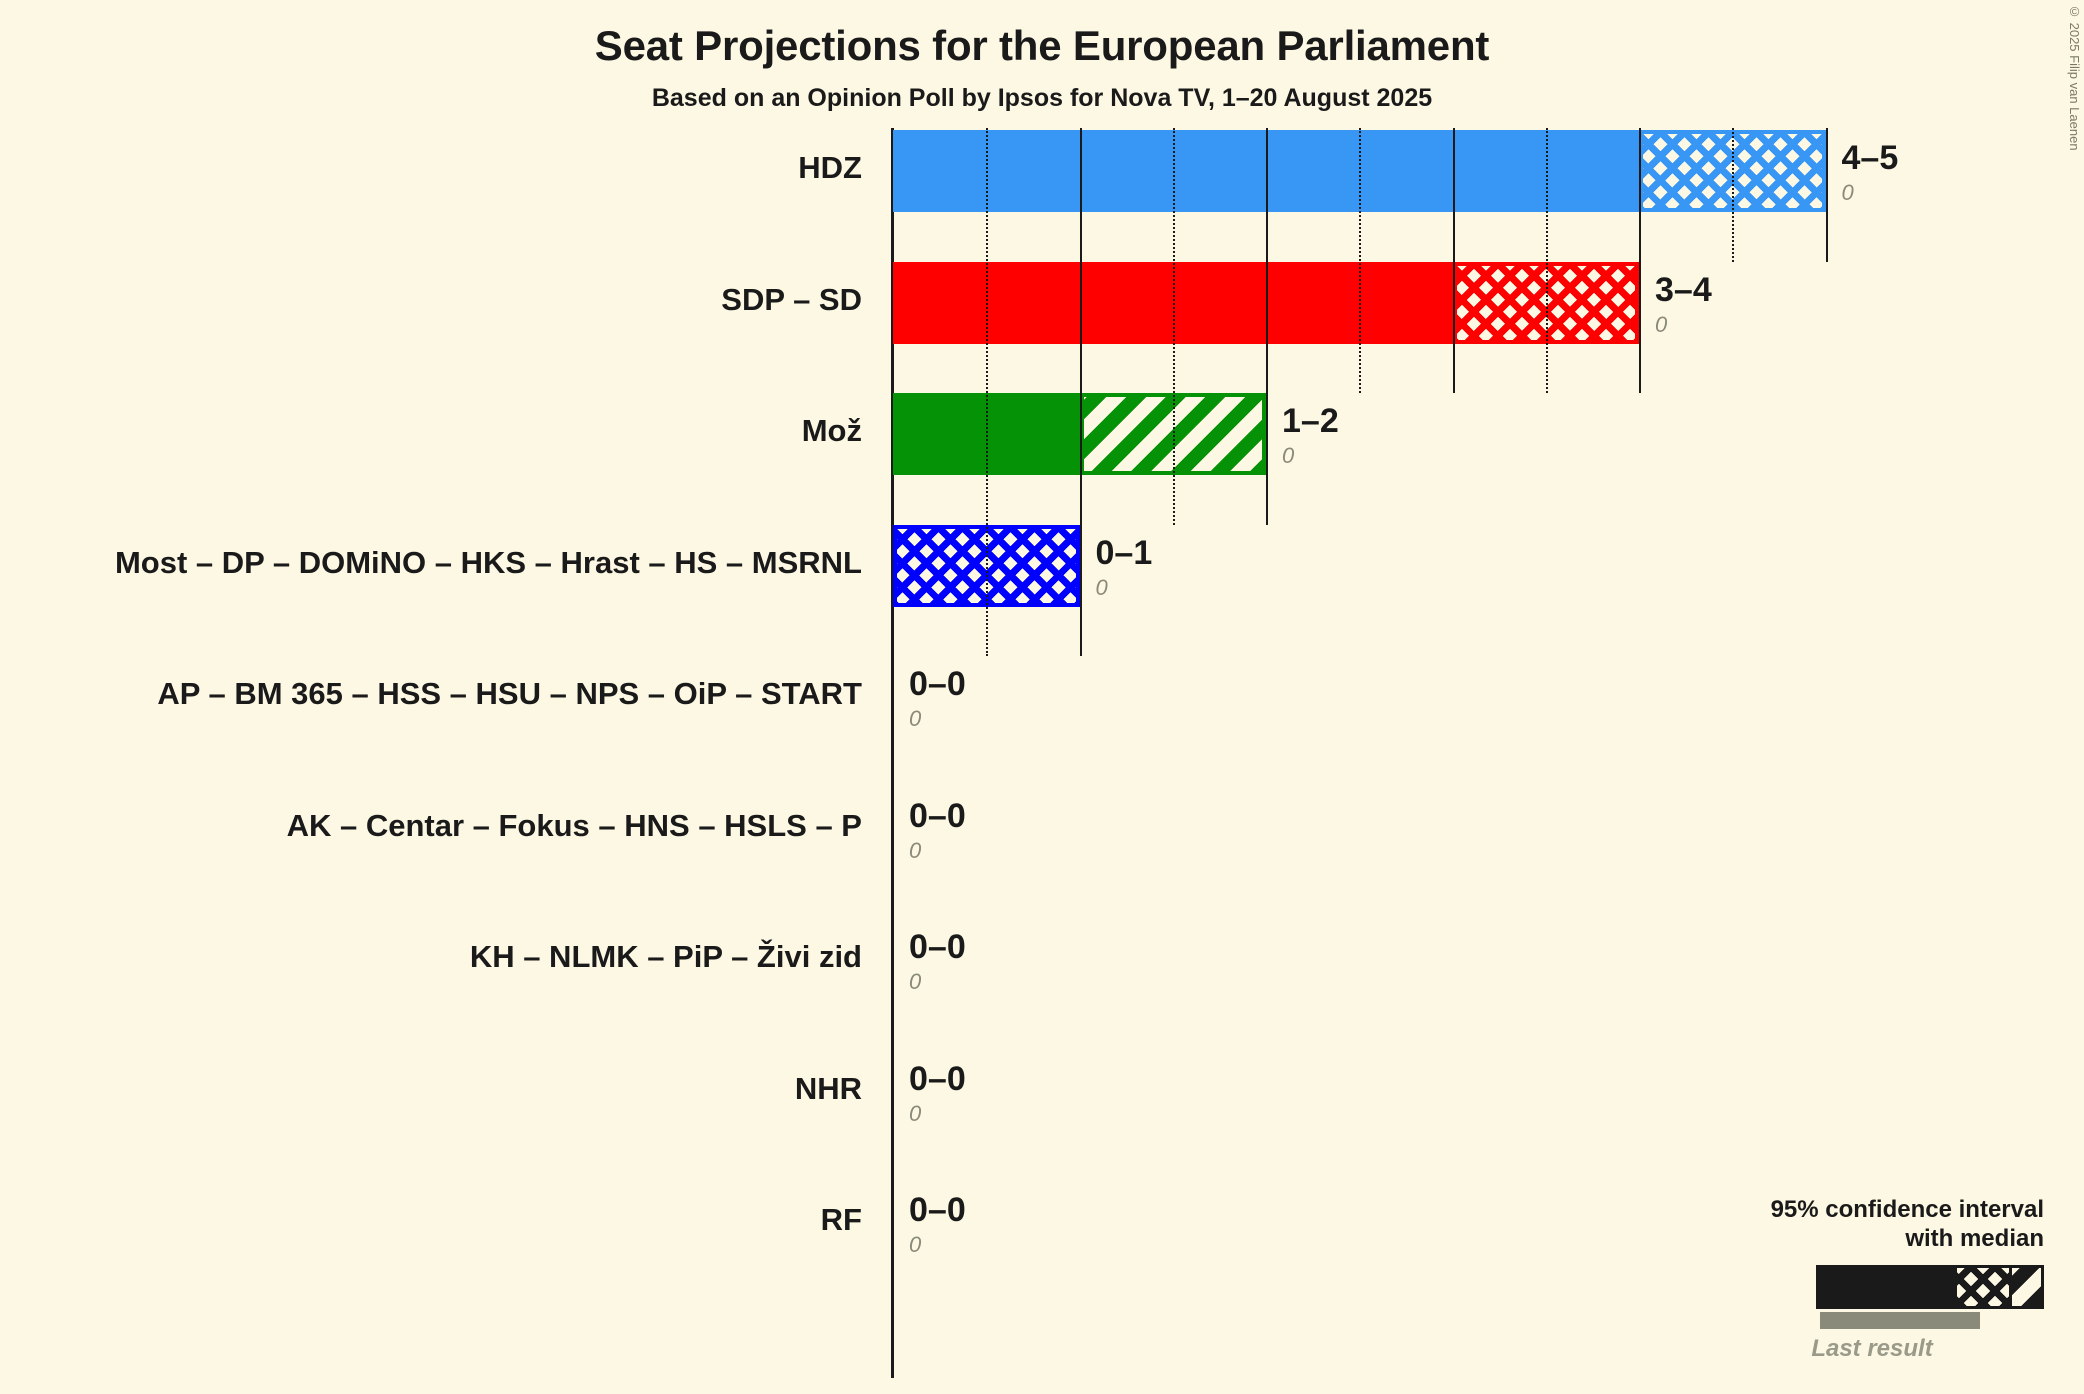 This screenshot has height=1394, width=2084. I want to click on legend-line-1: 95% confidence interval, so click(1907, 1209).